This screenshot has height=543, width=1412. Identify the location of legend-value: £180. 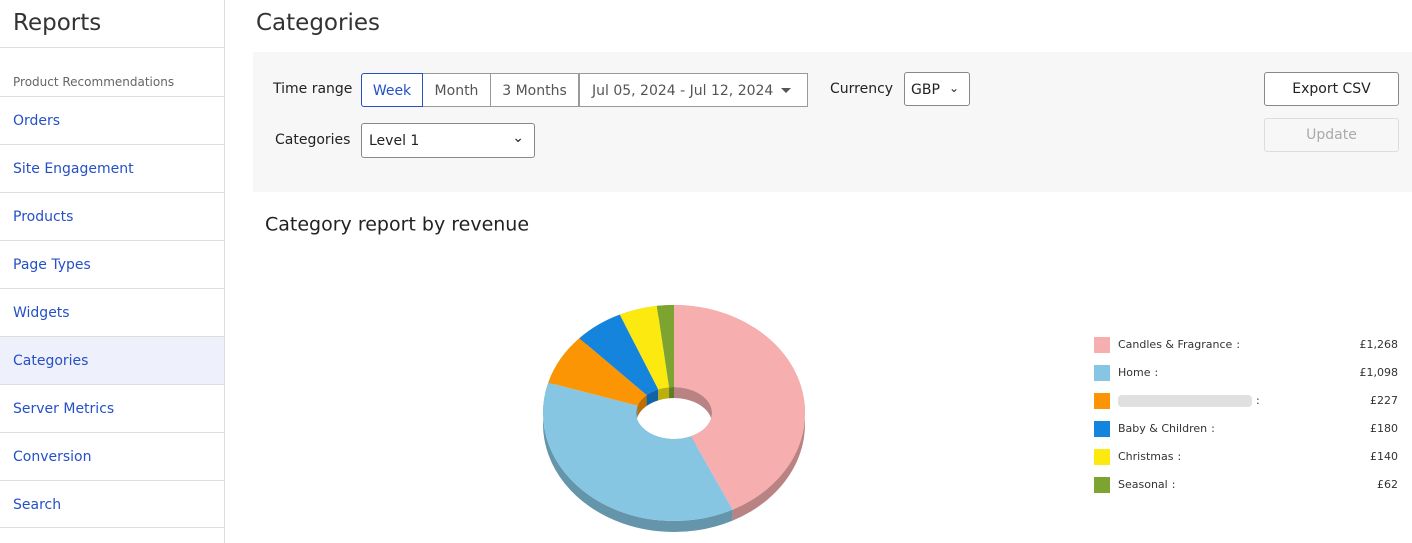
(1384, 428).